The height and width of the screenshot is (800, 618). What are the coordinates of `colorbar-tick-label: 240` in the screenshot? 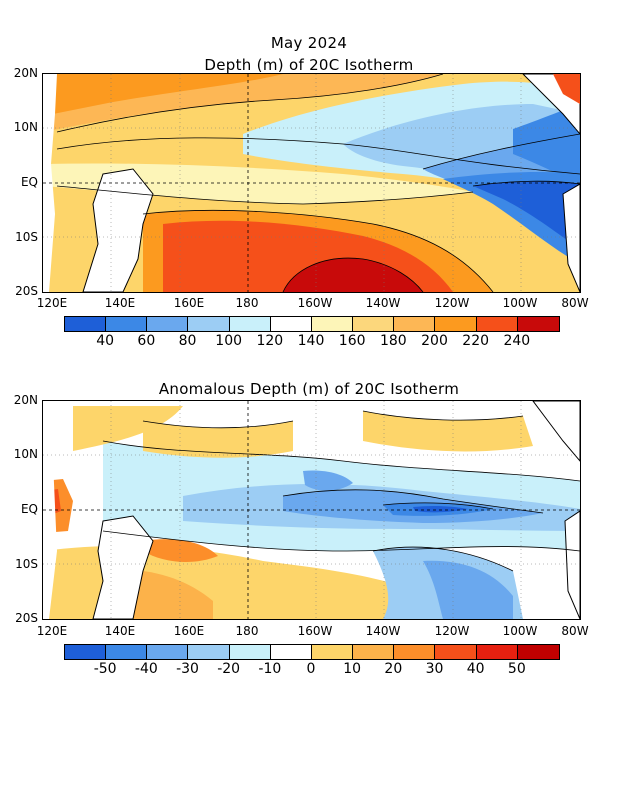 It's located at (517, 341).